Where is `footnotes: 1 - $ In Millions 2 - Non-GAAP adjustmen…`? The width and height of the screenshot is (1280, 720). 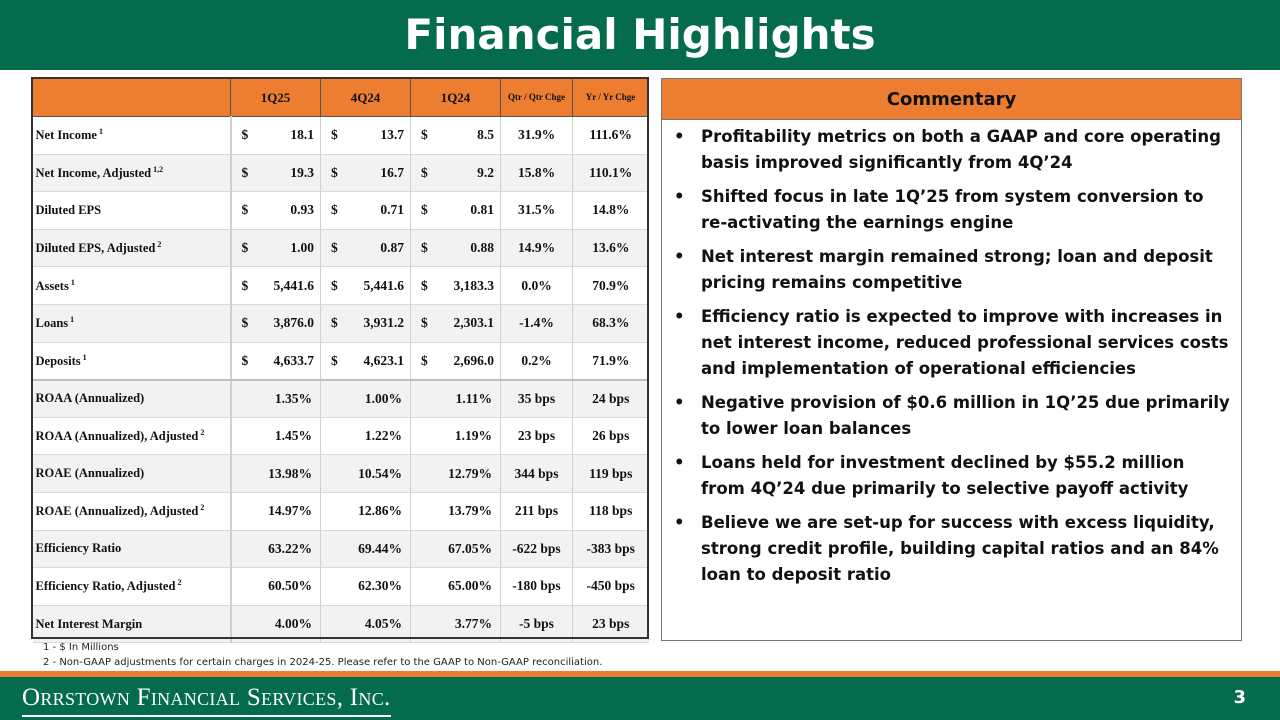
footnotes: 1 - $ In Millions 2 - Non-GAAP adjustmen… is located at coordinates (322, 655).